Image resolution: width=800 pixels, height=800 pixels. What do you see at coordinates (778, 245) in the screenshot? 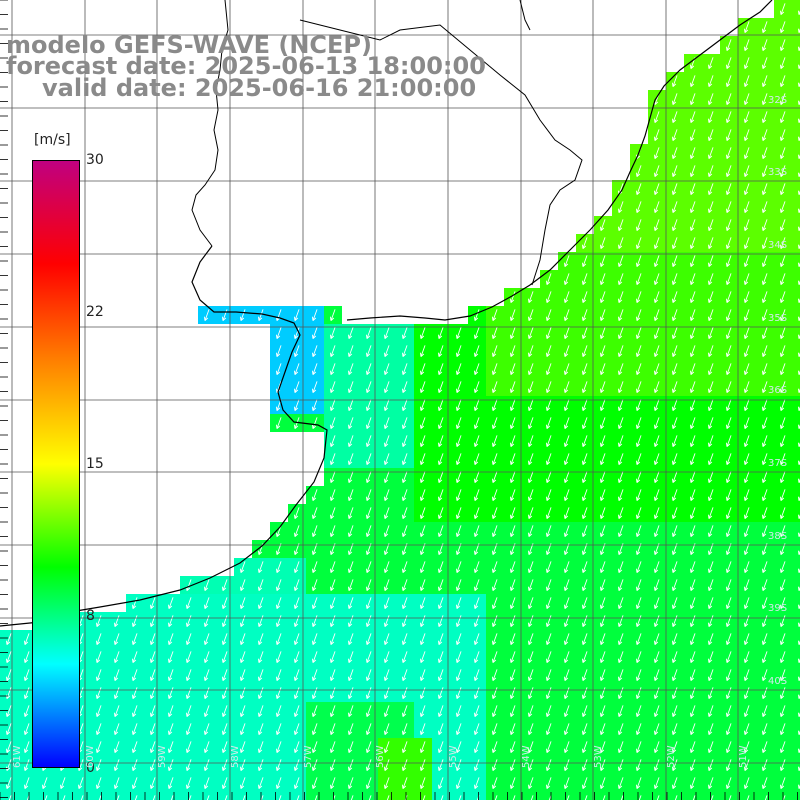
I see `lat-label: 34S` at bounding box center [778, 245].